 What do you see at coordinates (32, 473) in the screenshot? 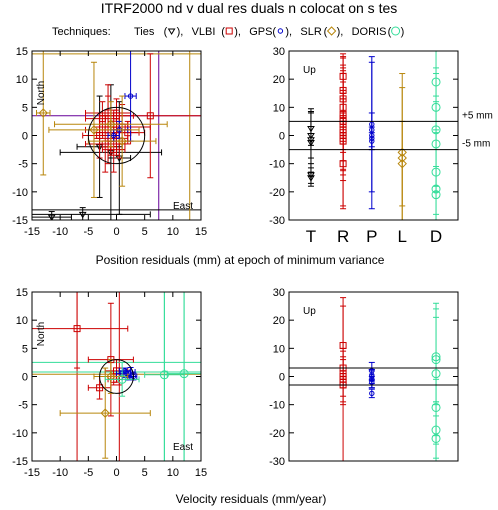
I see `x-tick-label: -15` at bounding box center [32, 473].